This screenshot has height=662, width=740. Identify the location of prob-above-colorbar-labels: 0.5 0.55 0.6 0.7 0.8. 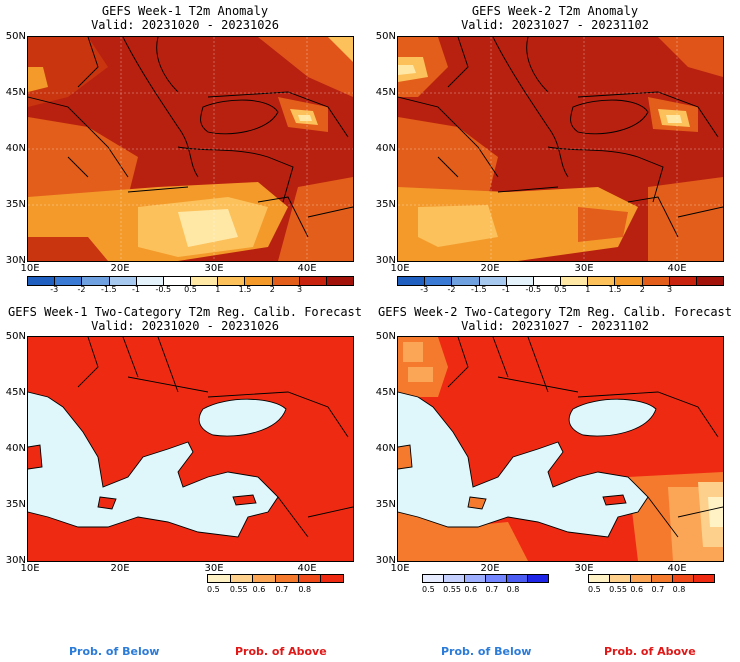
(651, 590).